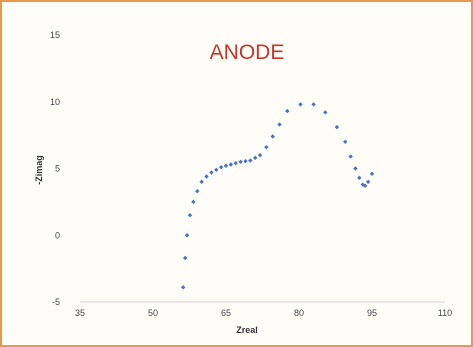 The height and width of the screenshot is (347, 473). Describe the element at coordinates (299, 313) in the screenshot. I see `x-tick-label: 80` at that location.